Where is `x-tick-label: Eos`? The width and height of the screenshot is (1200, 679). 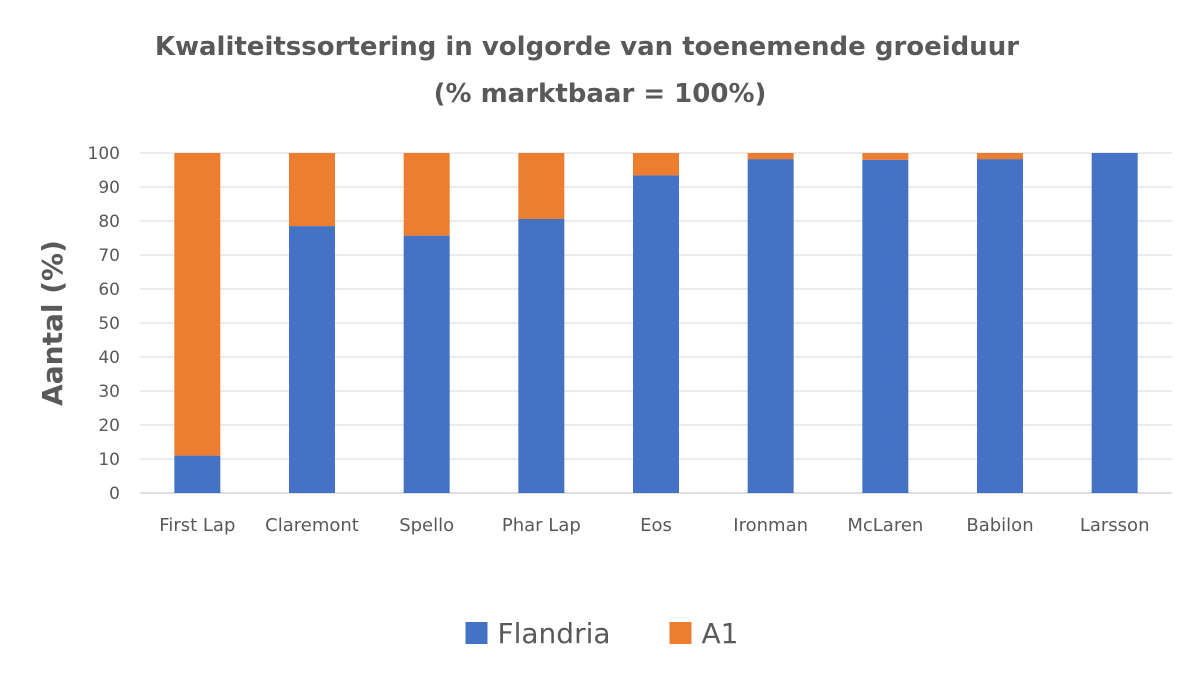
x-tick-label: Eos is located at coordinates (656, 525).